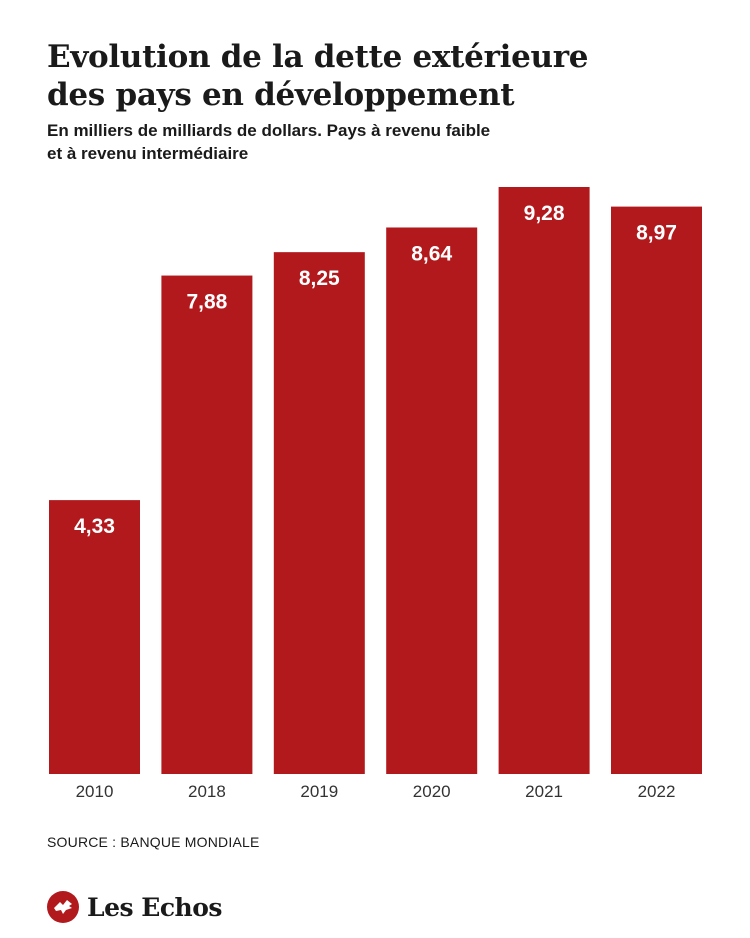 This screenshot has height=938, width=750. What do you see at coordinates (657, 791) in the screenshot?
I see `x-tick-label-2022: 2022` at bounding box center [657, 791].